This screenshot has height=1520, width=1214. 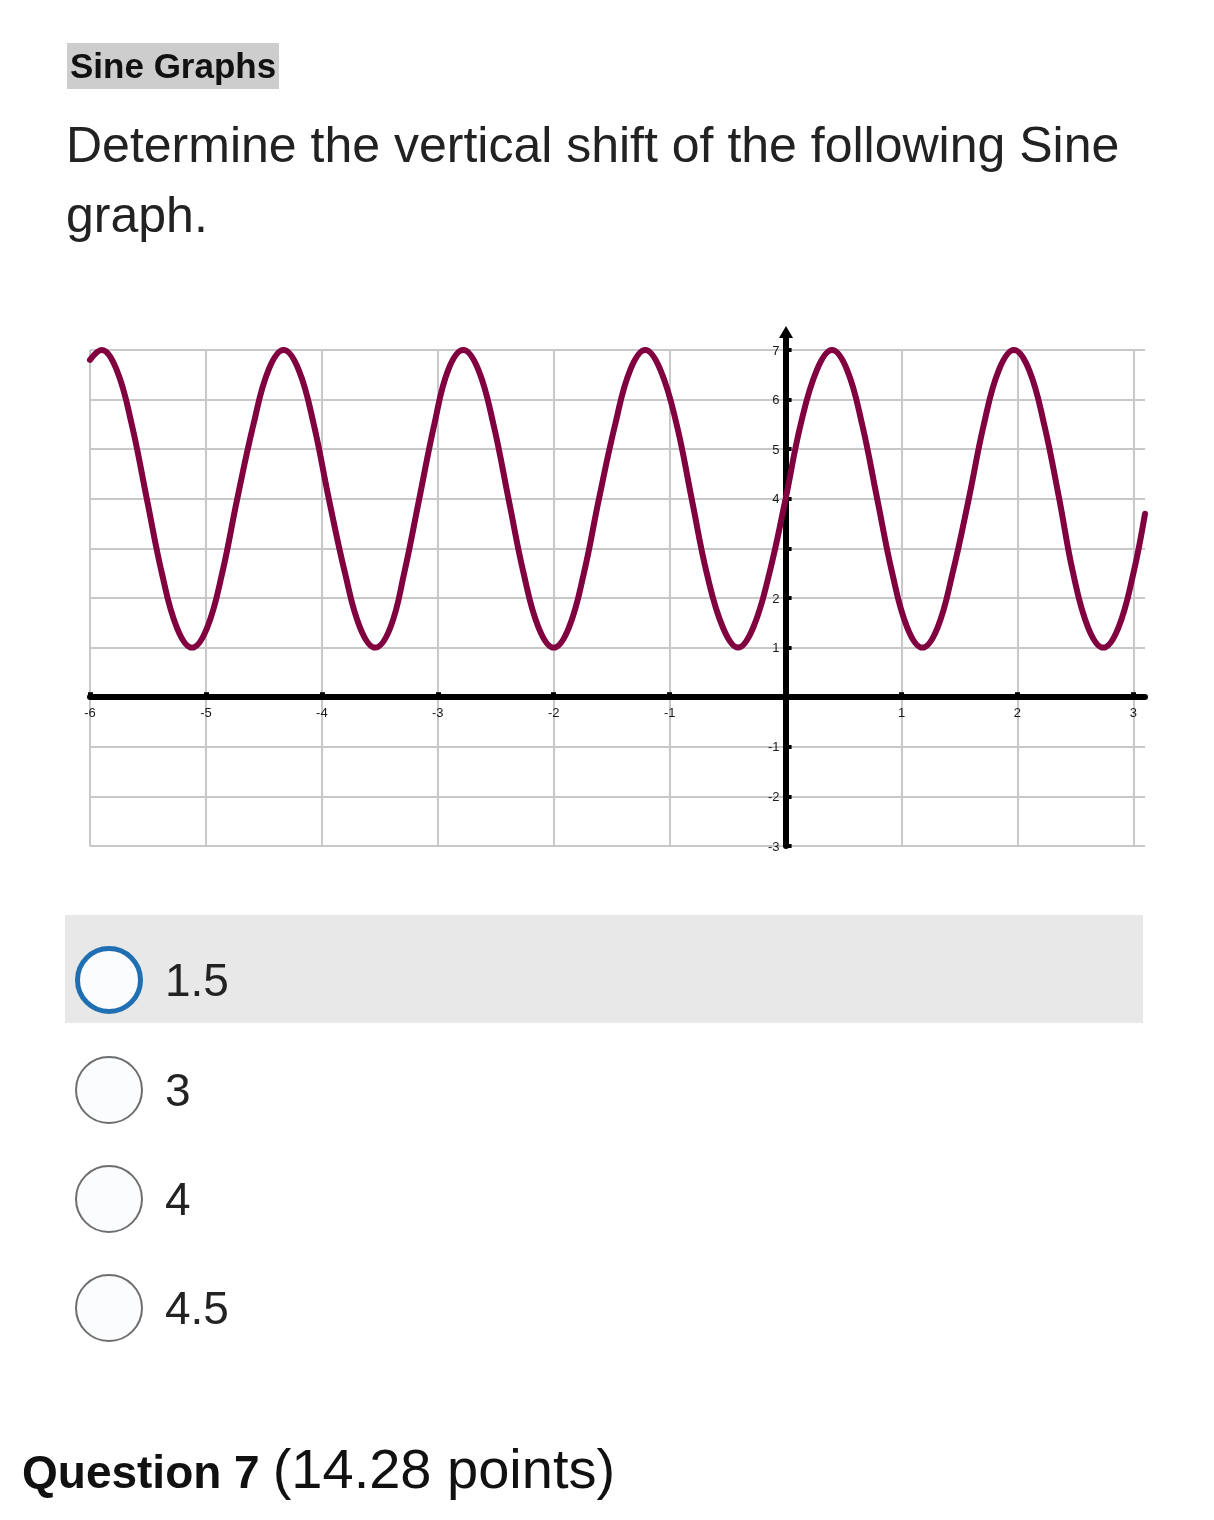 I want to click on x-tick-label: -5, so click(x=206, y=713).